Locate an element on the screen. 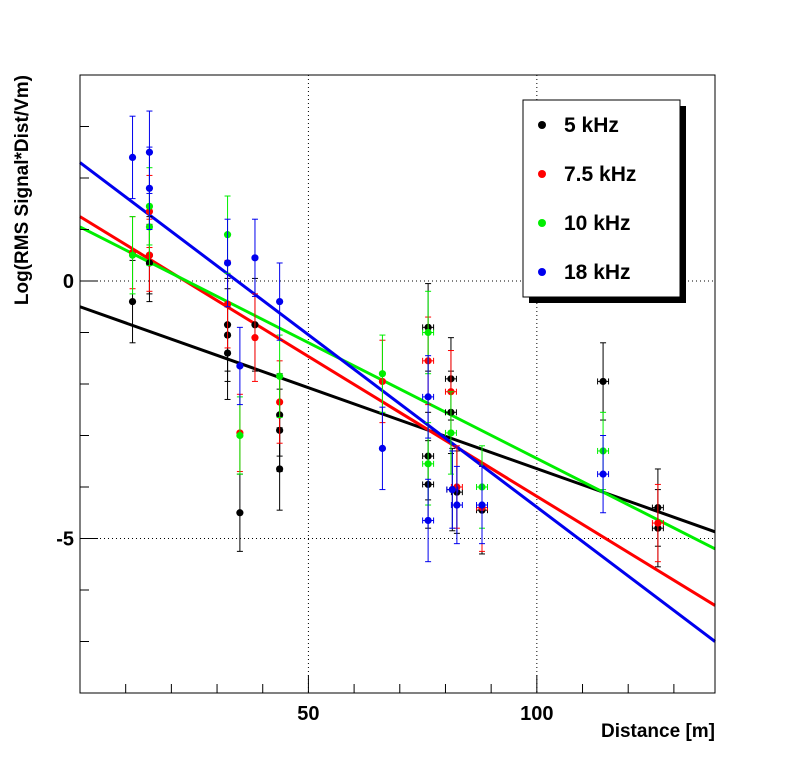  y-axis-title: Log(RMS Signal*Dist/Vm) is located at coordinates (22, 190).